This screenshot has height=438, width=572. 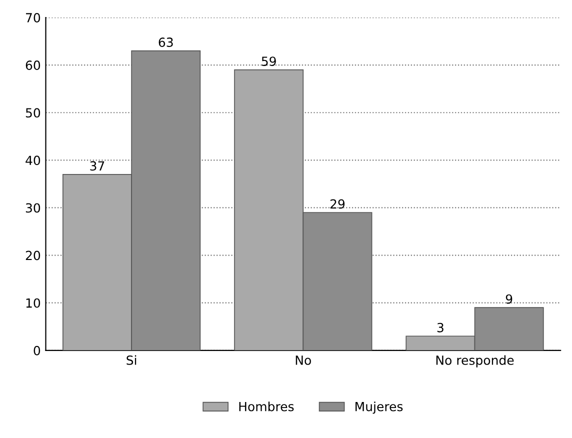 I want to click on y-tick-label: 20, so click(x=33, y=255).